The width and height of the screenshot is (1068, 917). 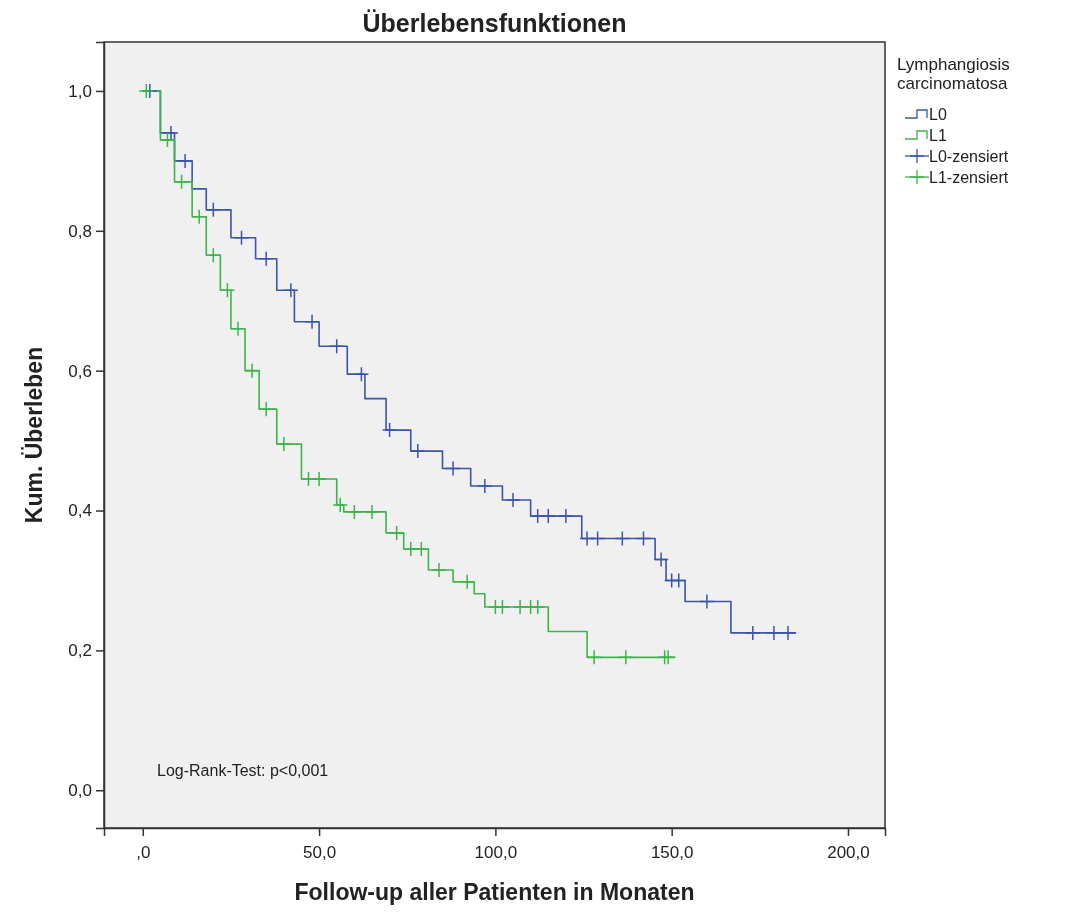 What do you see at coordinates (938, 135) in the screenshot?
I see `legend-label: L1` at bounding box center [938, 135].